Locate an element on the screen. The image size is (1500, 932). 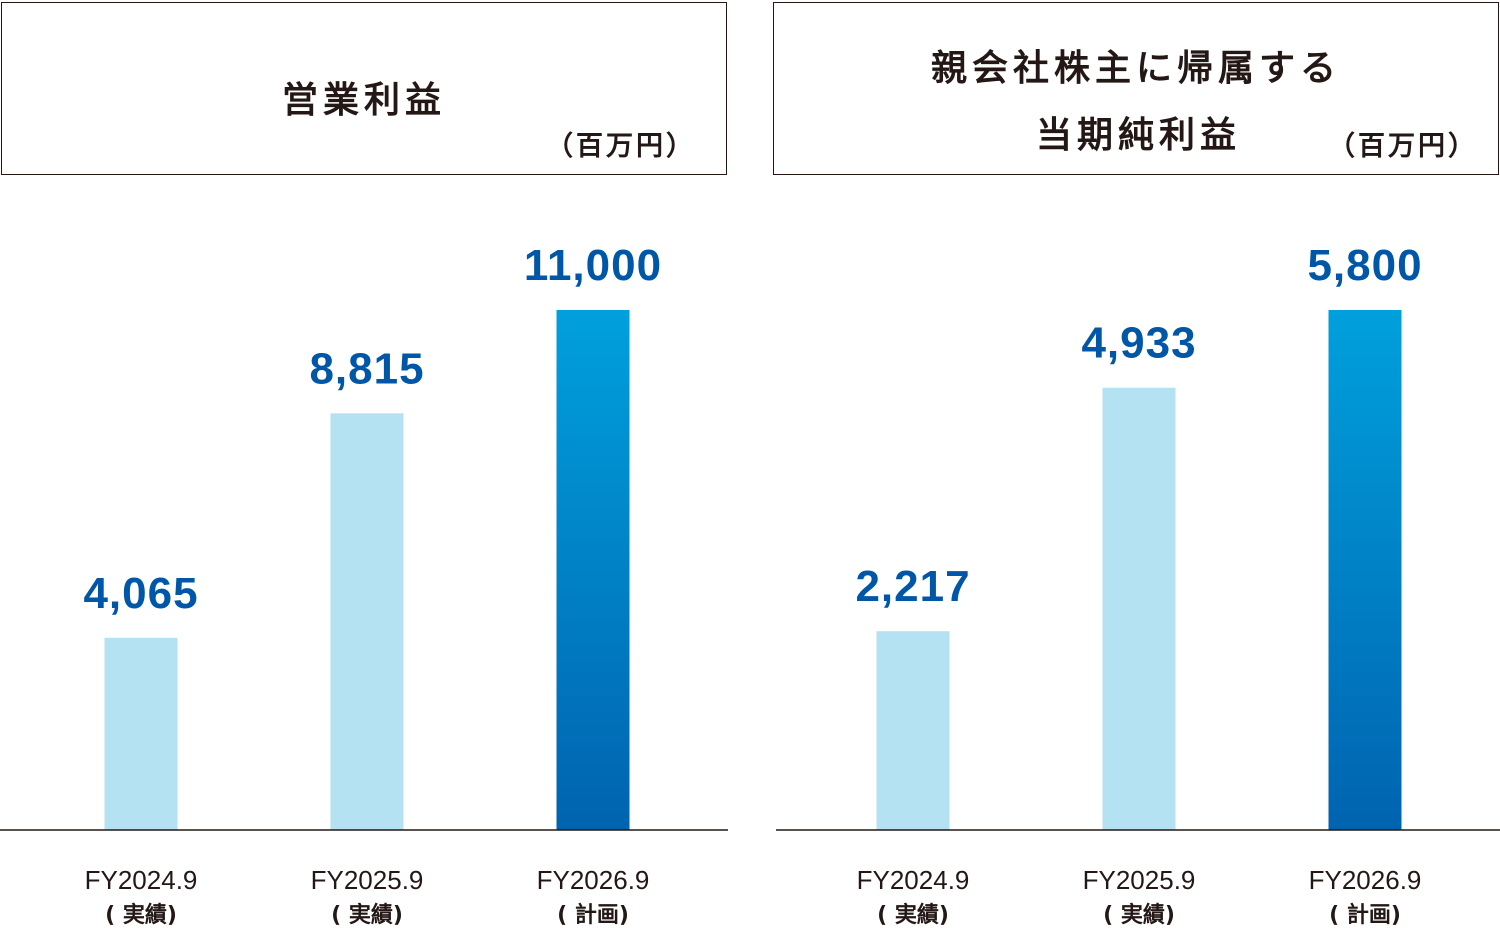
chart-title: 営業利益 is located at coordinates (363, 100).